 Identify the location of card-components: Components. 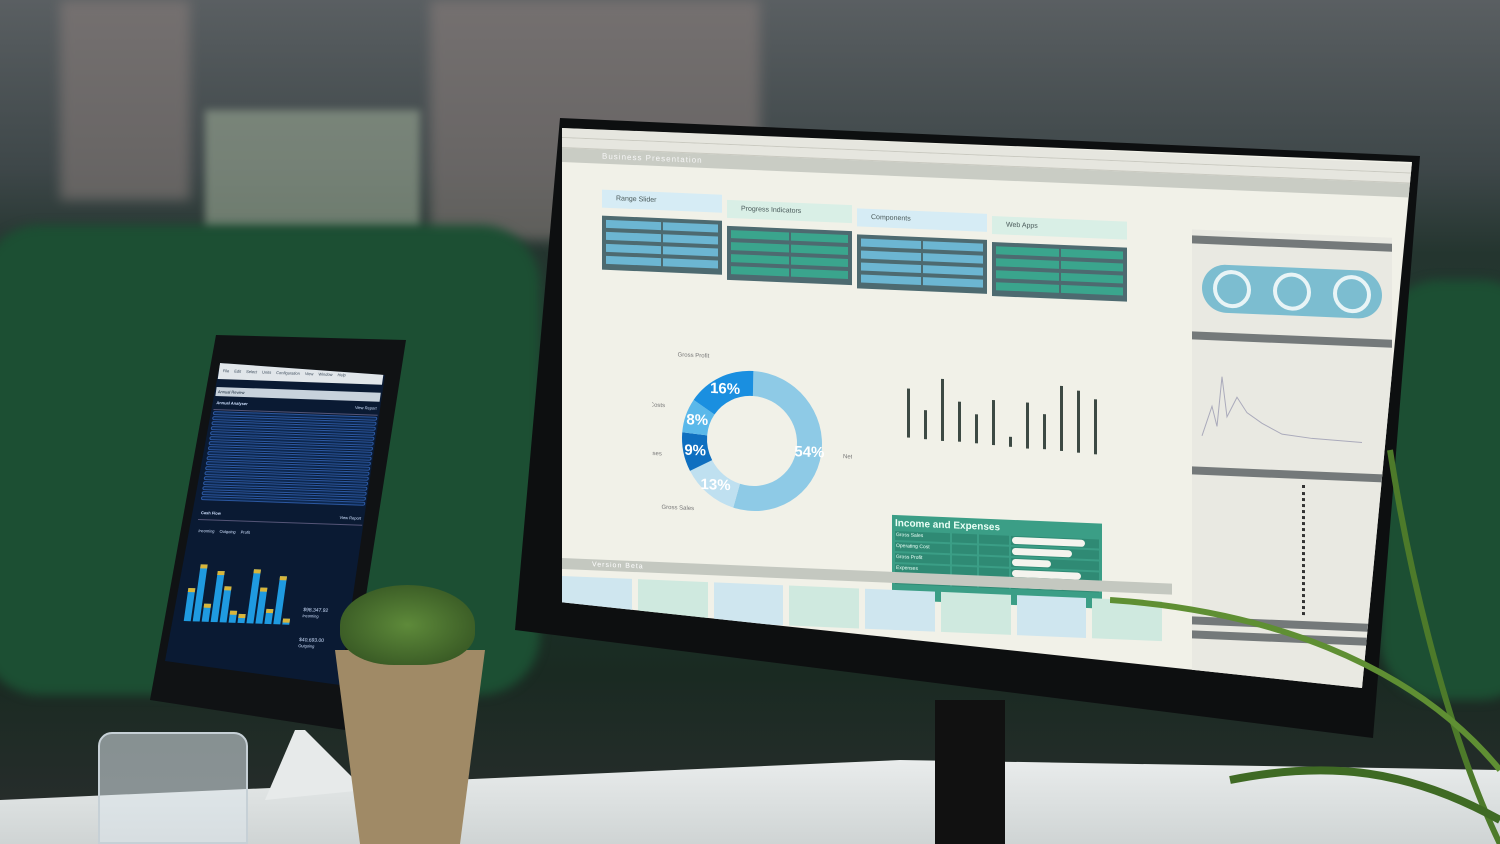
(922, 251).